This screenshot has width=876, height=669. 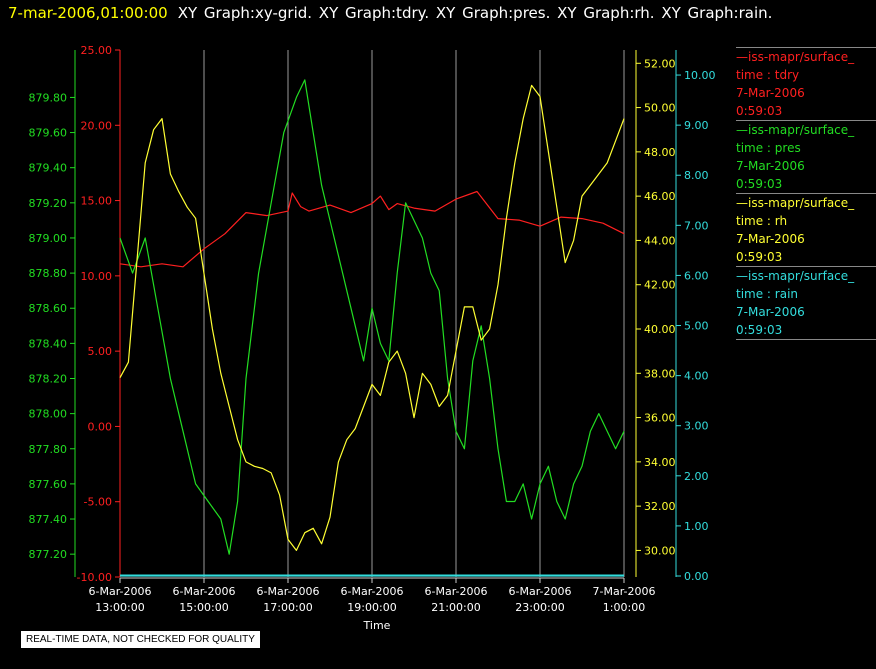 What do you see at coordinates (100, 351) in the screenshot?
I see `tdry-tick-label: 5.00` at bounding box center [100, 351].